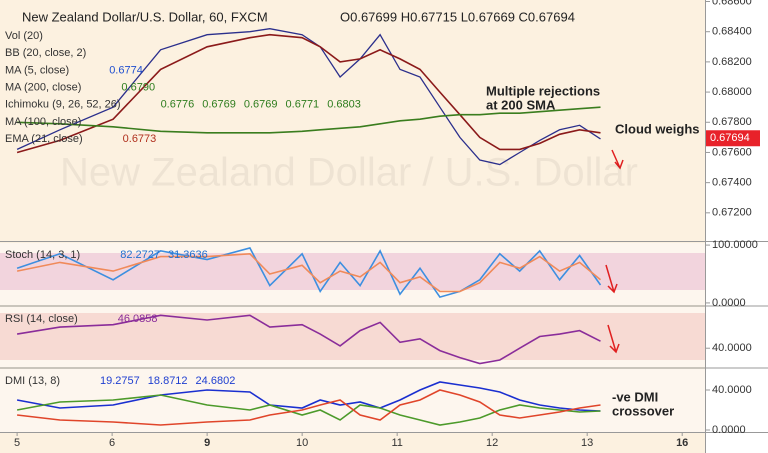  Describe the element at coordinates (657, 128) in the screenshot. I see `annotation: Cloud weighs` at that location.